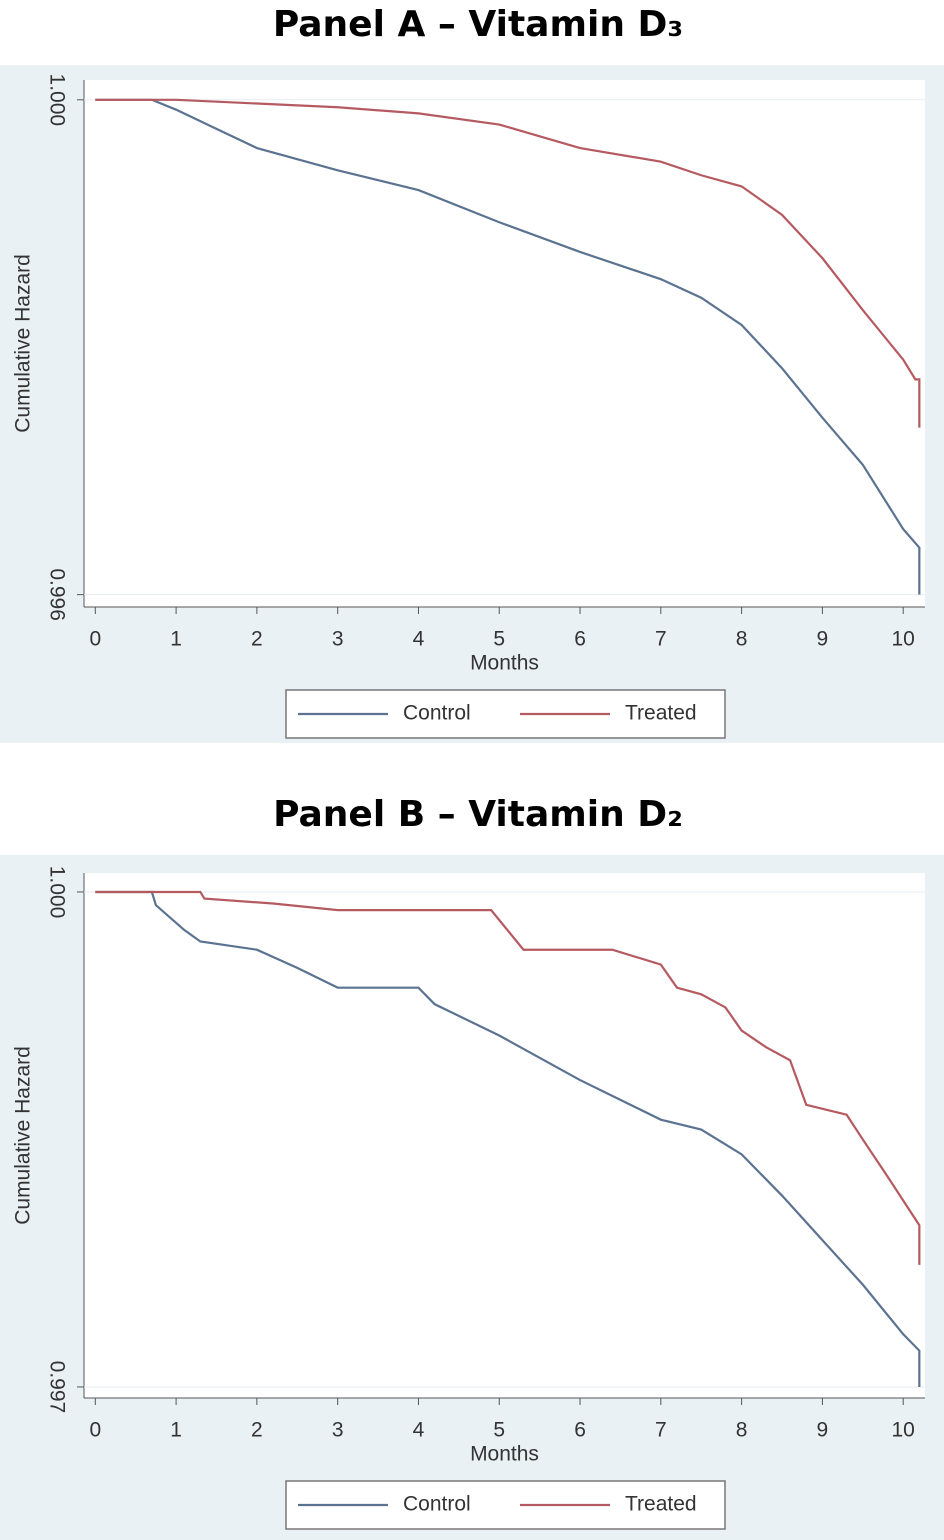 Image resolution: width=944 pixels, height=1540 pixels. What do you see at coordinates (478, 24) in the screenshot?
I see `chart-title: Panel A – Vitamin D₃` at bounding box center [478, 24].